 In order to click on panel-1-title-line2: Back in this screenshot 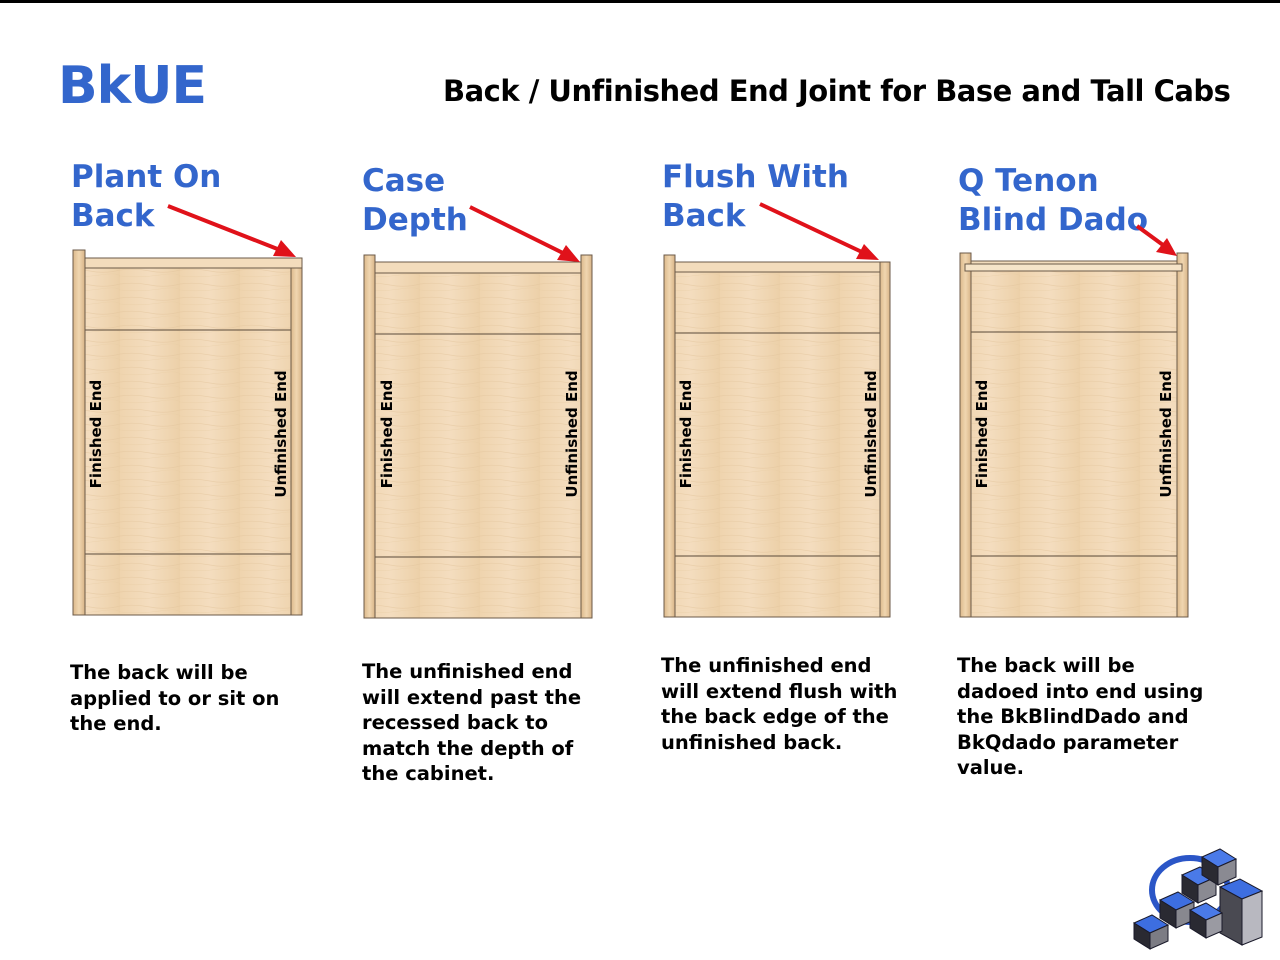, I will do `click(113, 216)`.